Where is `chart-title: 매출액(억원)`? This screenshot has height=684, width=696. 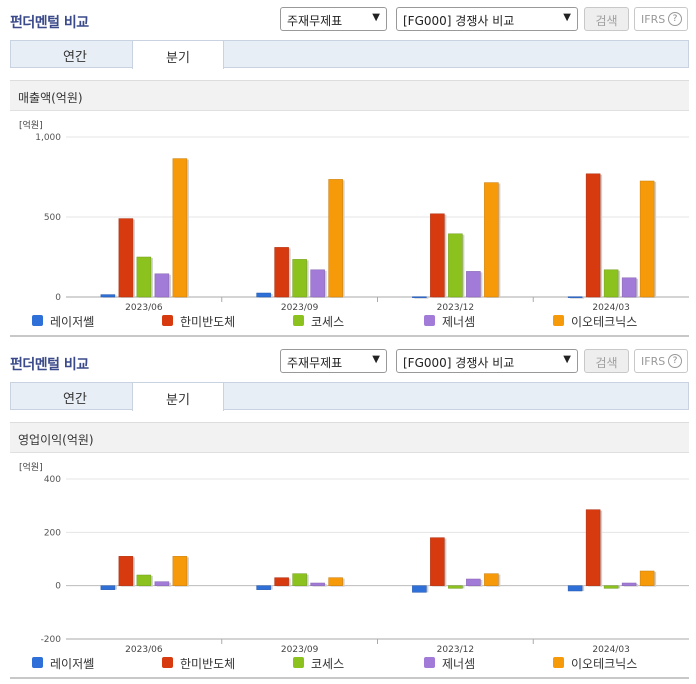 chart-title: 매출액(억원) is located at coordinates (50, 98).